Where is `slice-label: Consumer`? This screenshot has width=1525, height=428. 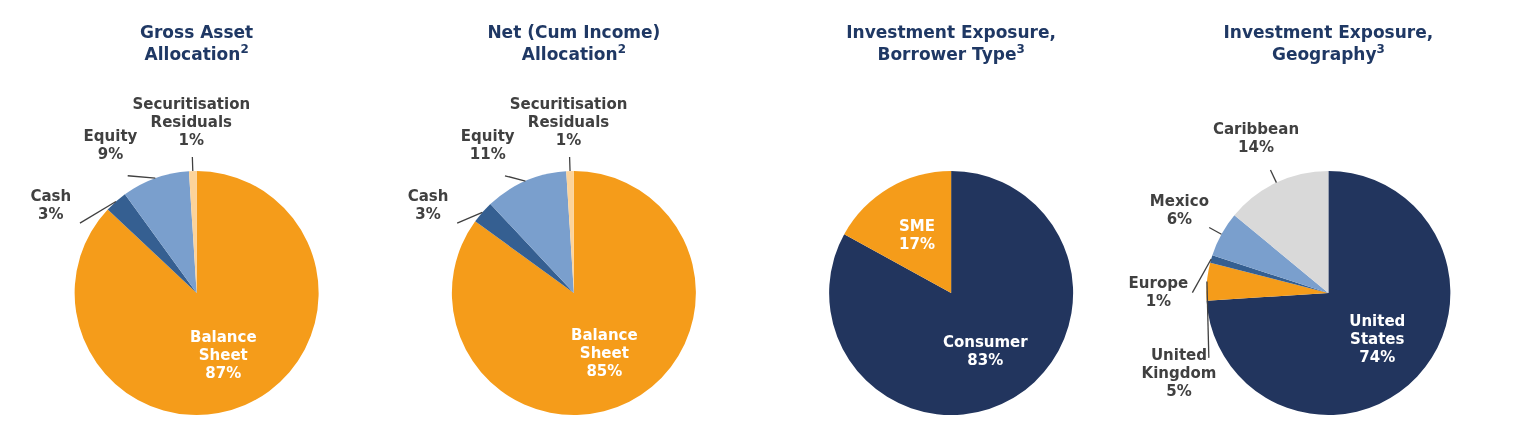 slice-label: Consumer is located at coordinates (985, 341).